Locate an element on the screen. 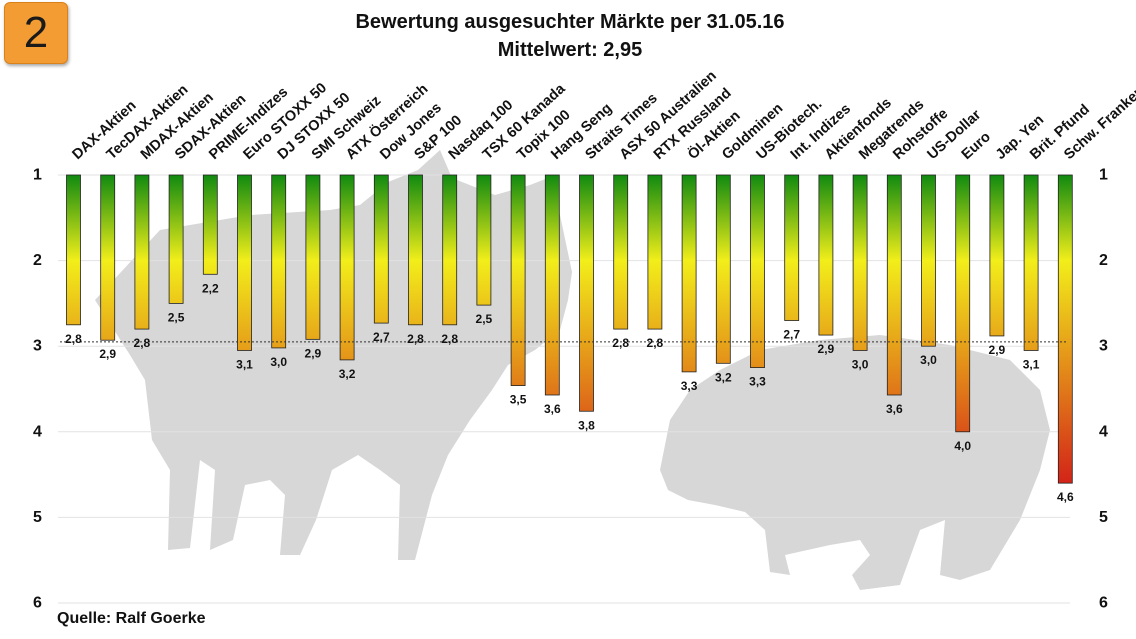 The width and height of the screenshot is (1136, 639). source-note: Quelle: Ralf Goerke is located at coordinates (131, 618).